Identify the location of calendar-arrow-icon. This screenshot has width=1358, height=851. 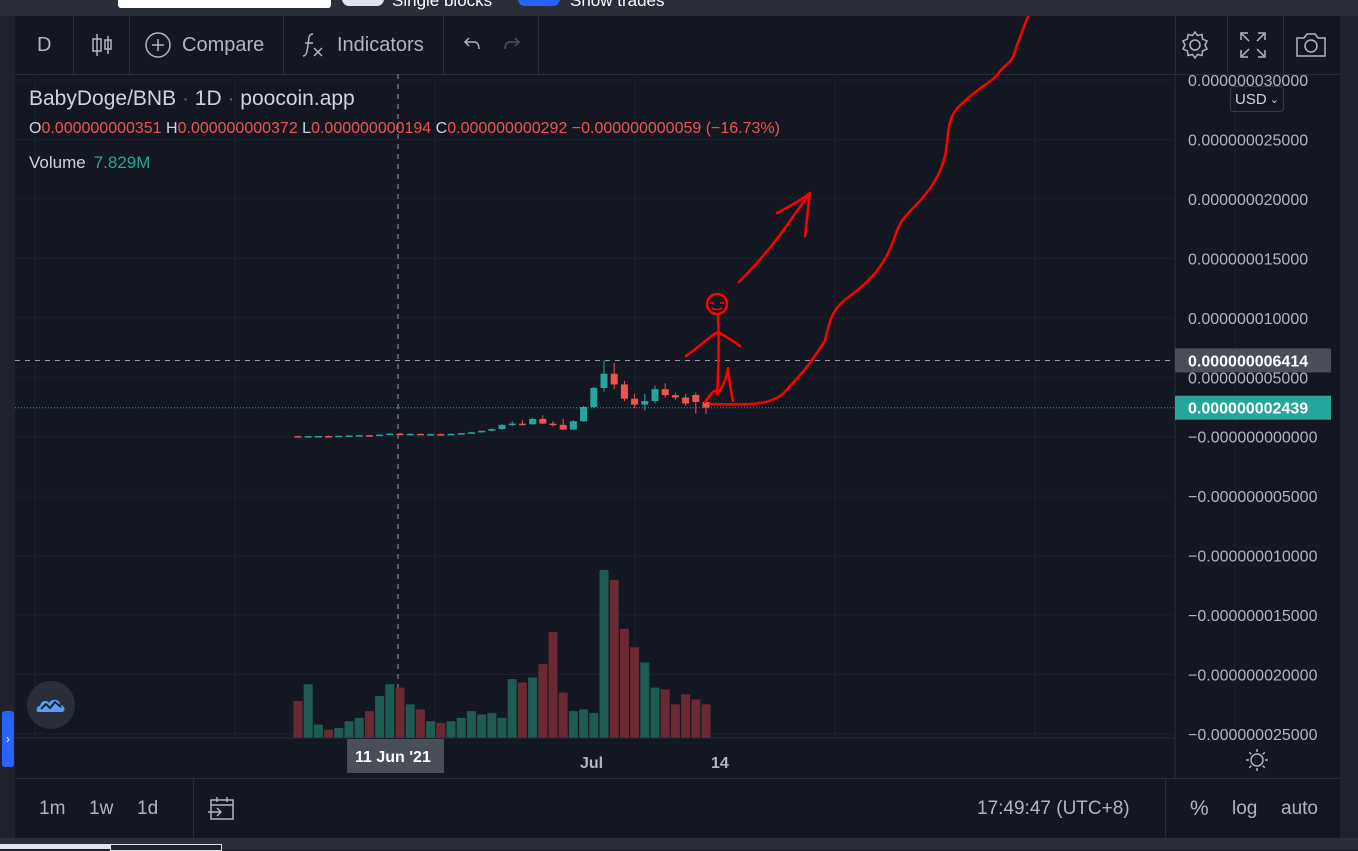
(221, 808).